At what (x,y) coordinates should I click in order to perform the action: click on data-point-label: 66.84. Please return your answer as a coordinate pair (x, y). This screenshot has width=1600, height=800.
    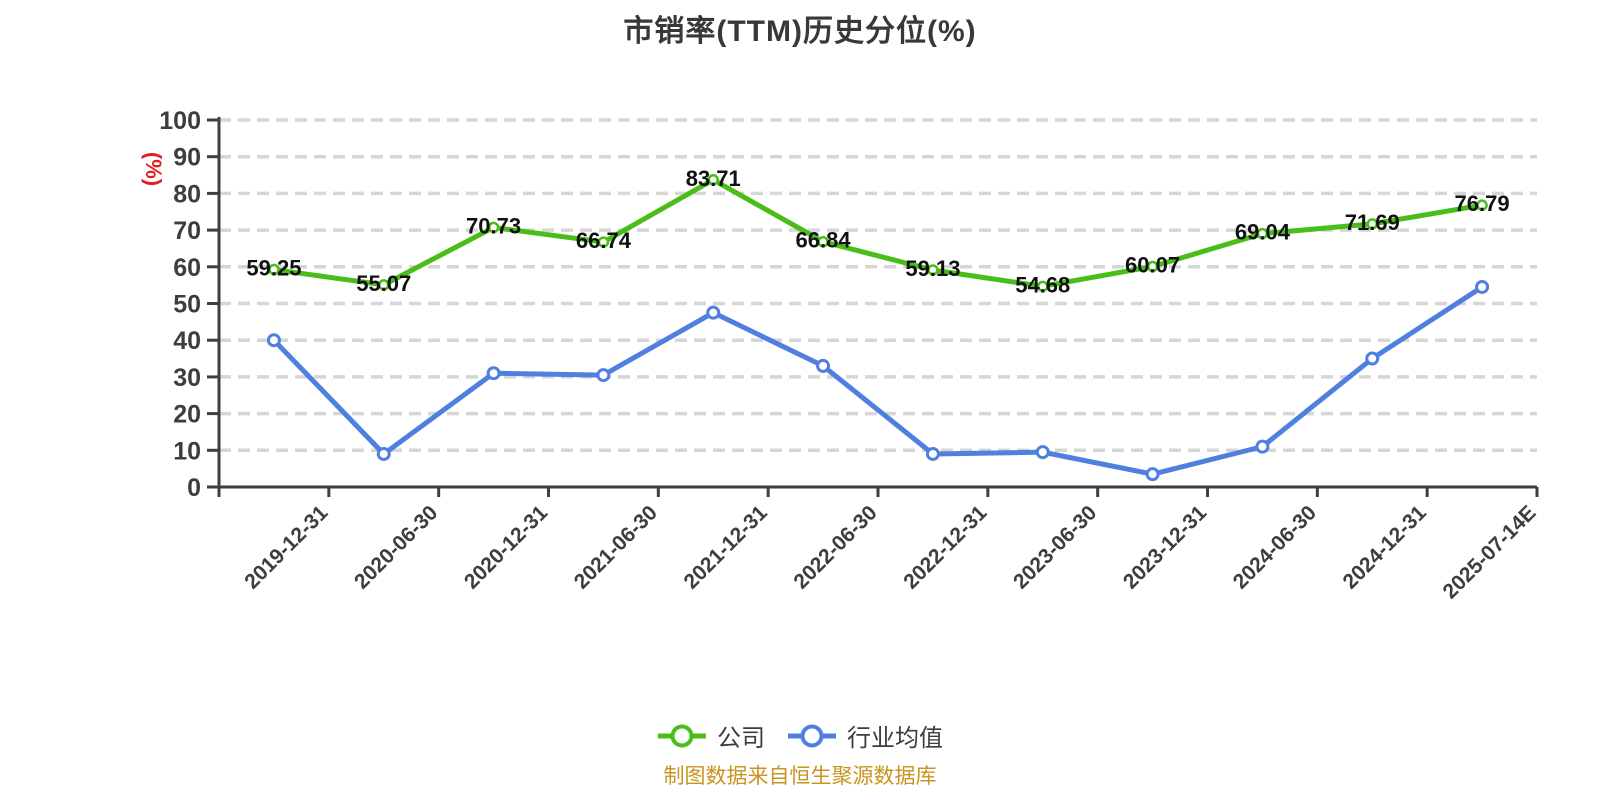
    Looking at the image, I should click on (824, 240).